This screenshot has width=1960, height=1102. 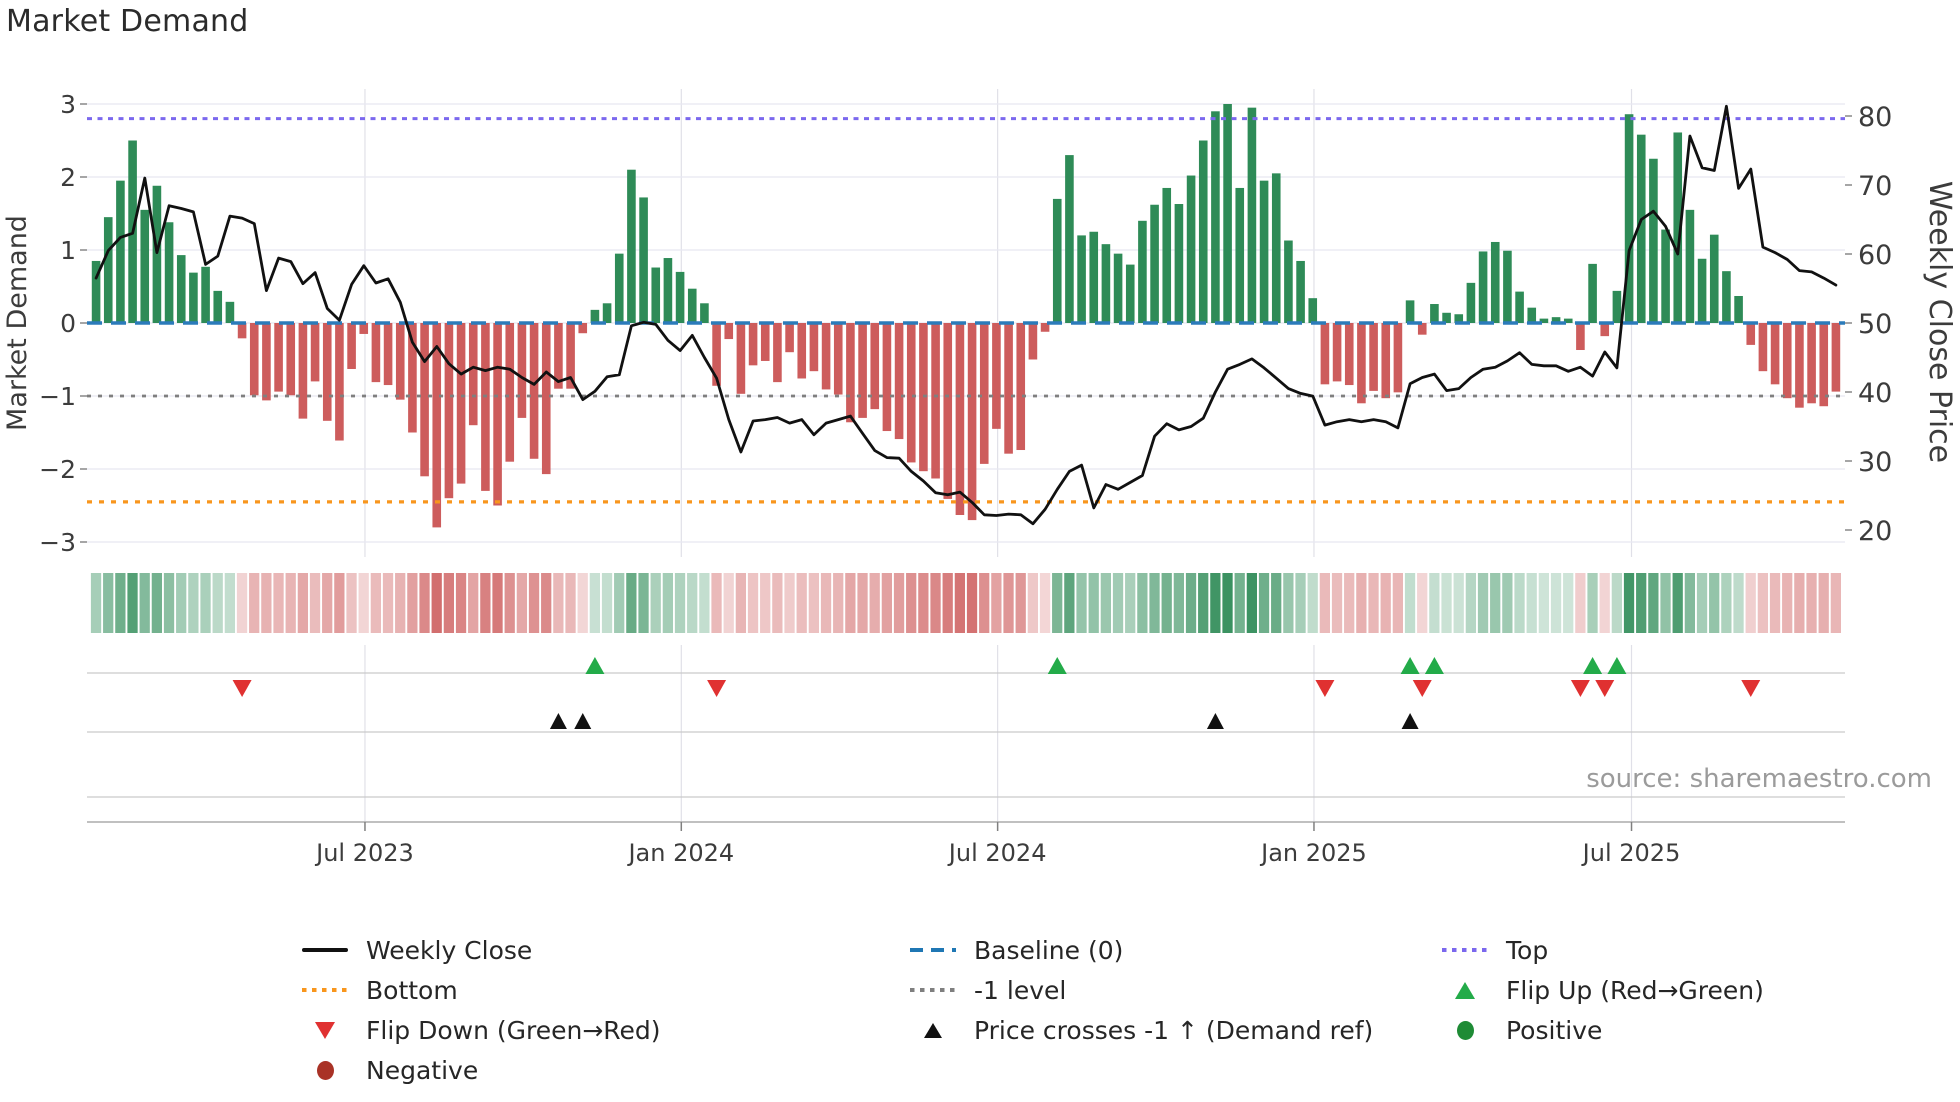 I want to click on x-tick-label: Jul 2023, so click(x=364, y=853).